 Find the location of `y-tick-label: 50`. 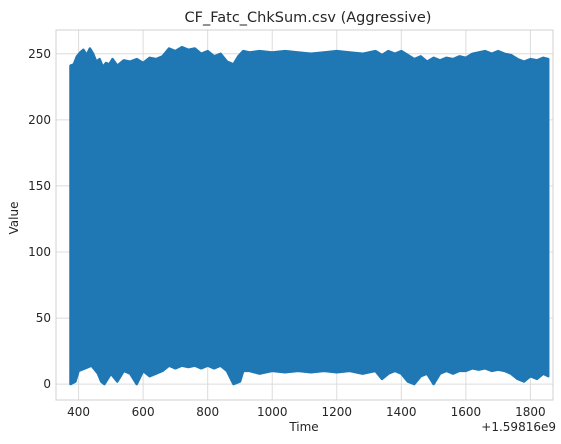

y-tick-label: 50 is located at coordinates (43, 318).